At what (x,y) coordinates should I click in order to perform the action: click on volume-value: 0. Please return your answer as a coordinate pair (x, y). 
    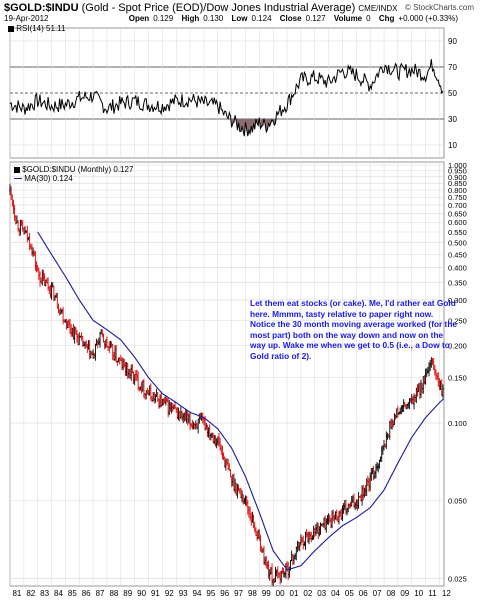
    Looking at the image, I should click on (368, 18).